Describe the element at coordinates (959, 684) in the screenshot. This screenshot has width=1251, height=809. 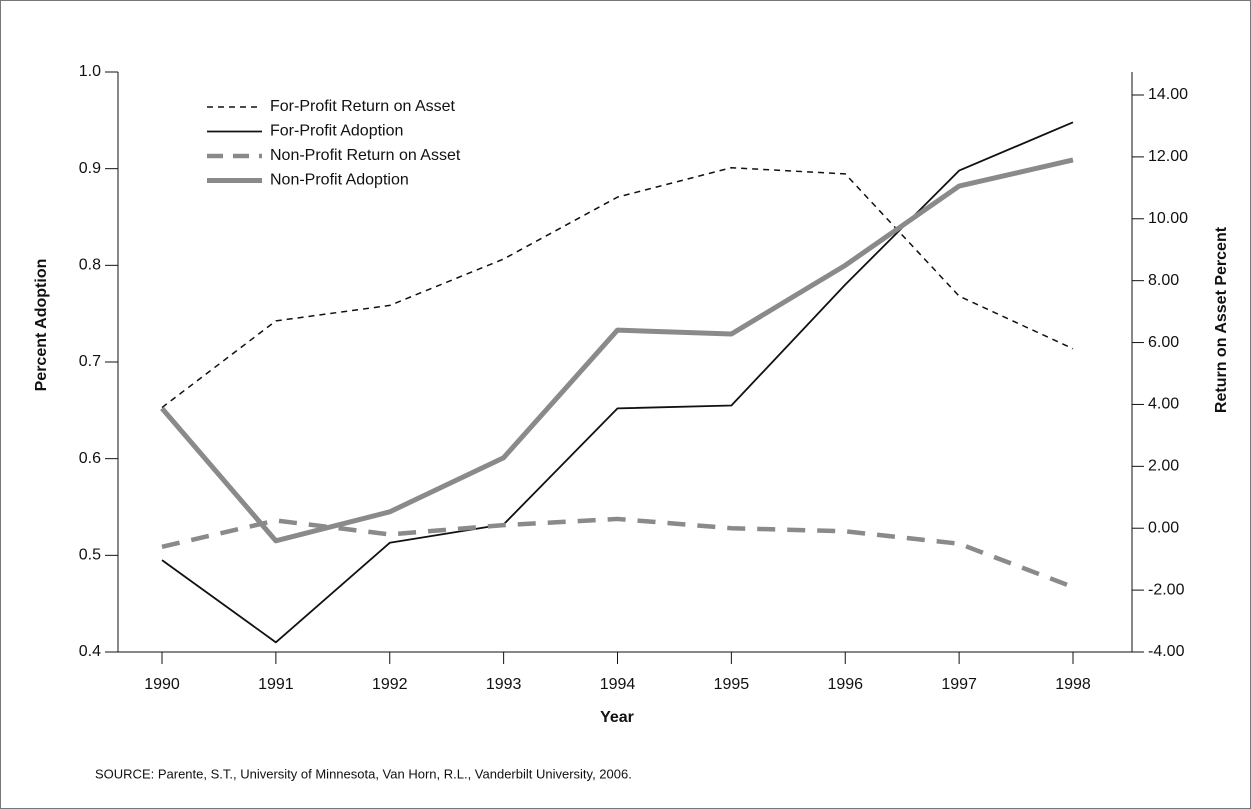
I see `x-tick-label: 1997` at that location.